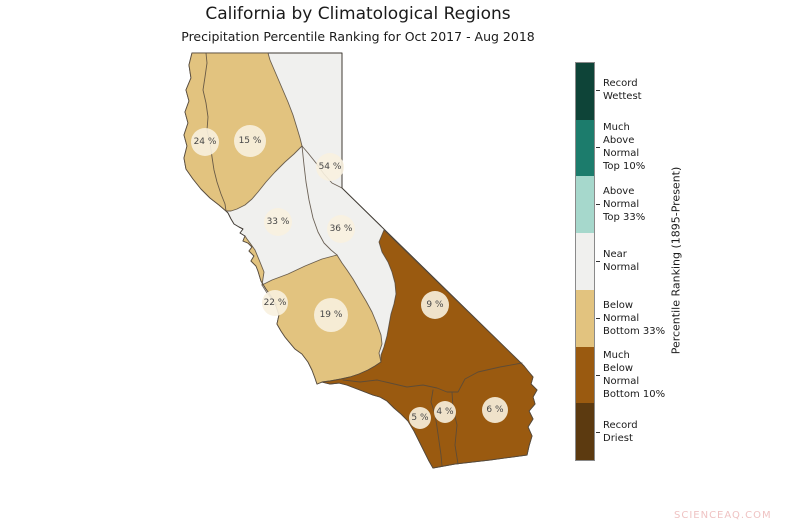 This screenshot has width=800, height=530. What do you see at coordinates (495, 410) in the screenshot?
I see `region-badge-southeast-desert: 6 %` at bounding box center [495, 410].